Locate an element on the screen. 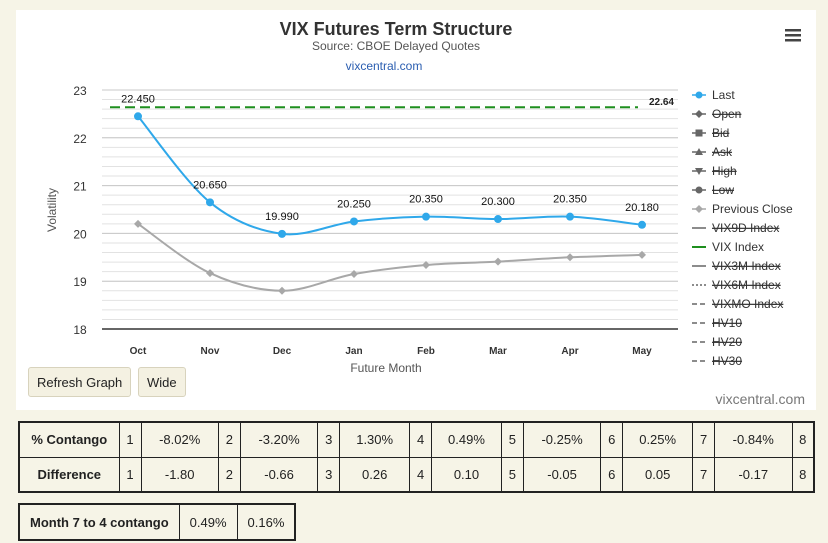 The height and width of the screenshot is (543, 828). data-label: 20.250 is located at coordinates (354, 204).